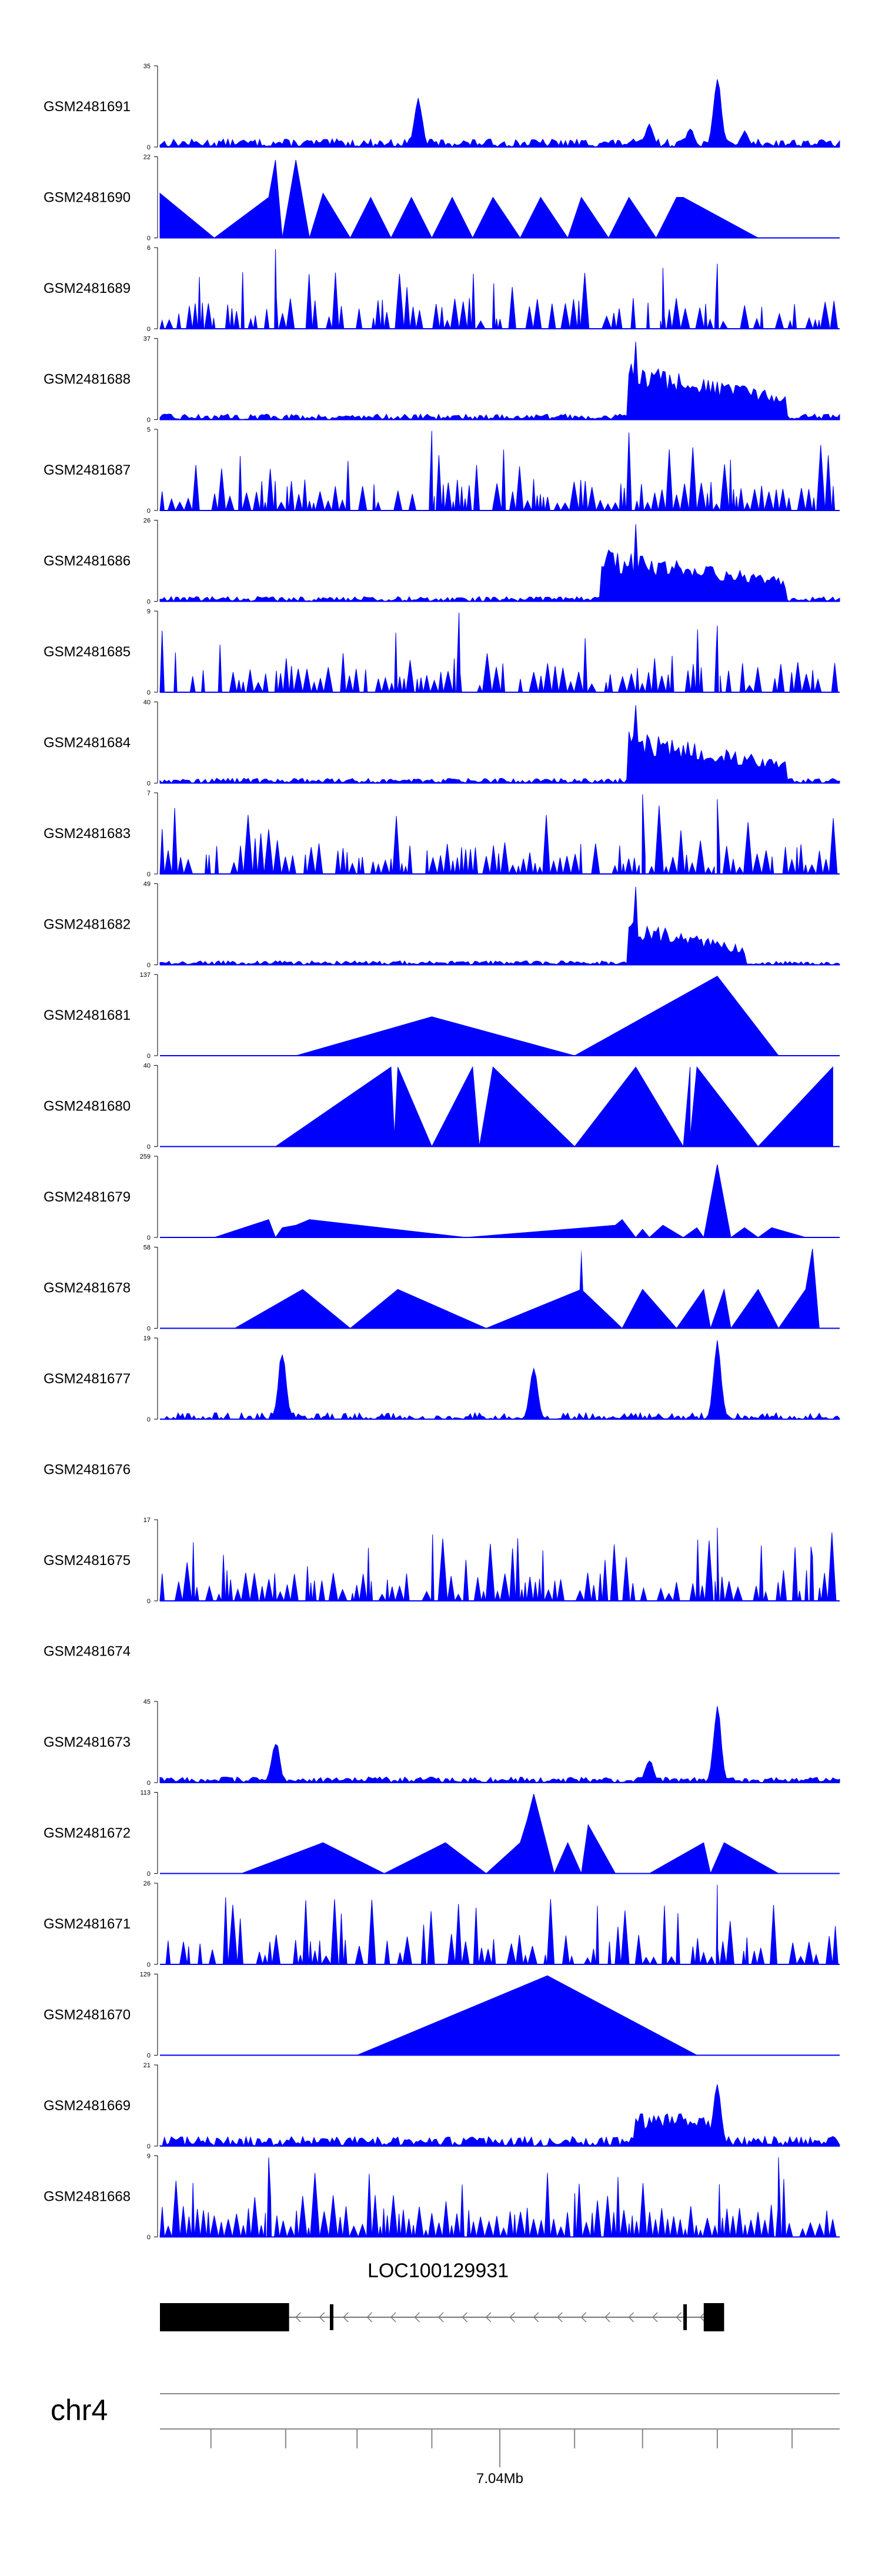 This screenshot has height=2576, width=882. Describe the element at coordinates (87, 1561) in the screenshot. I see `track-label: GSM2481675` at that location.